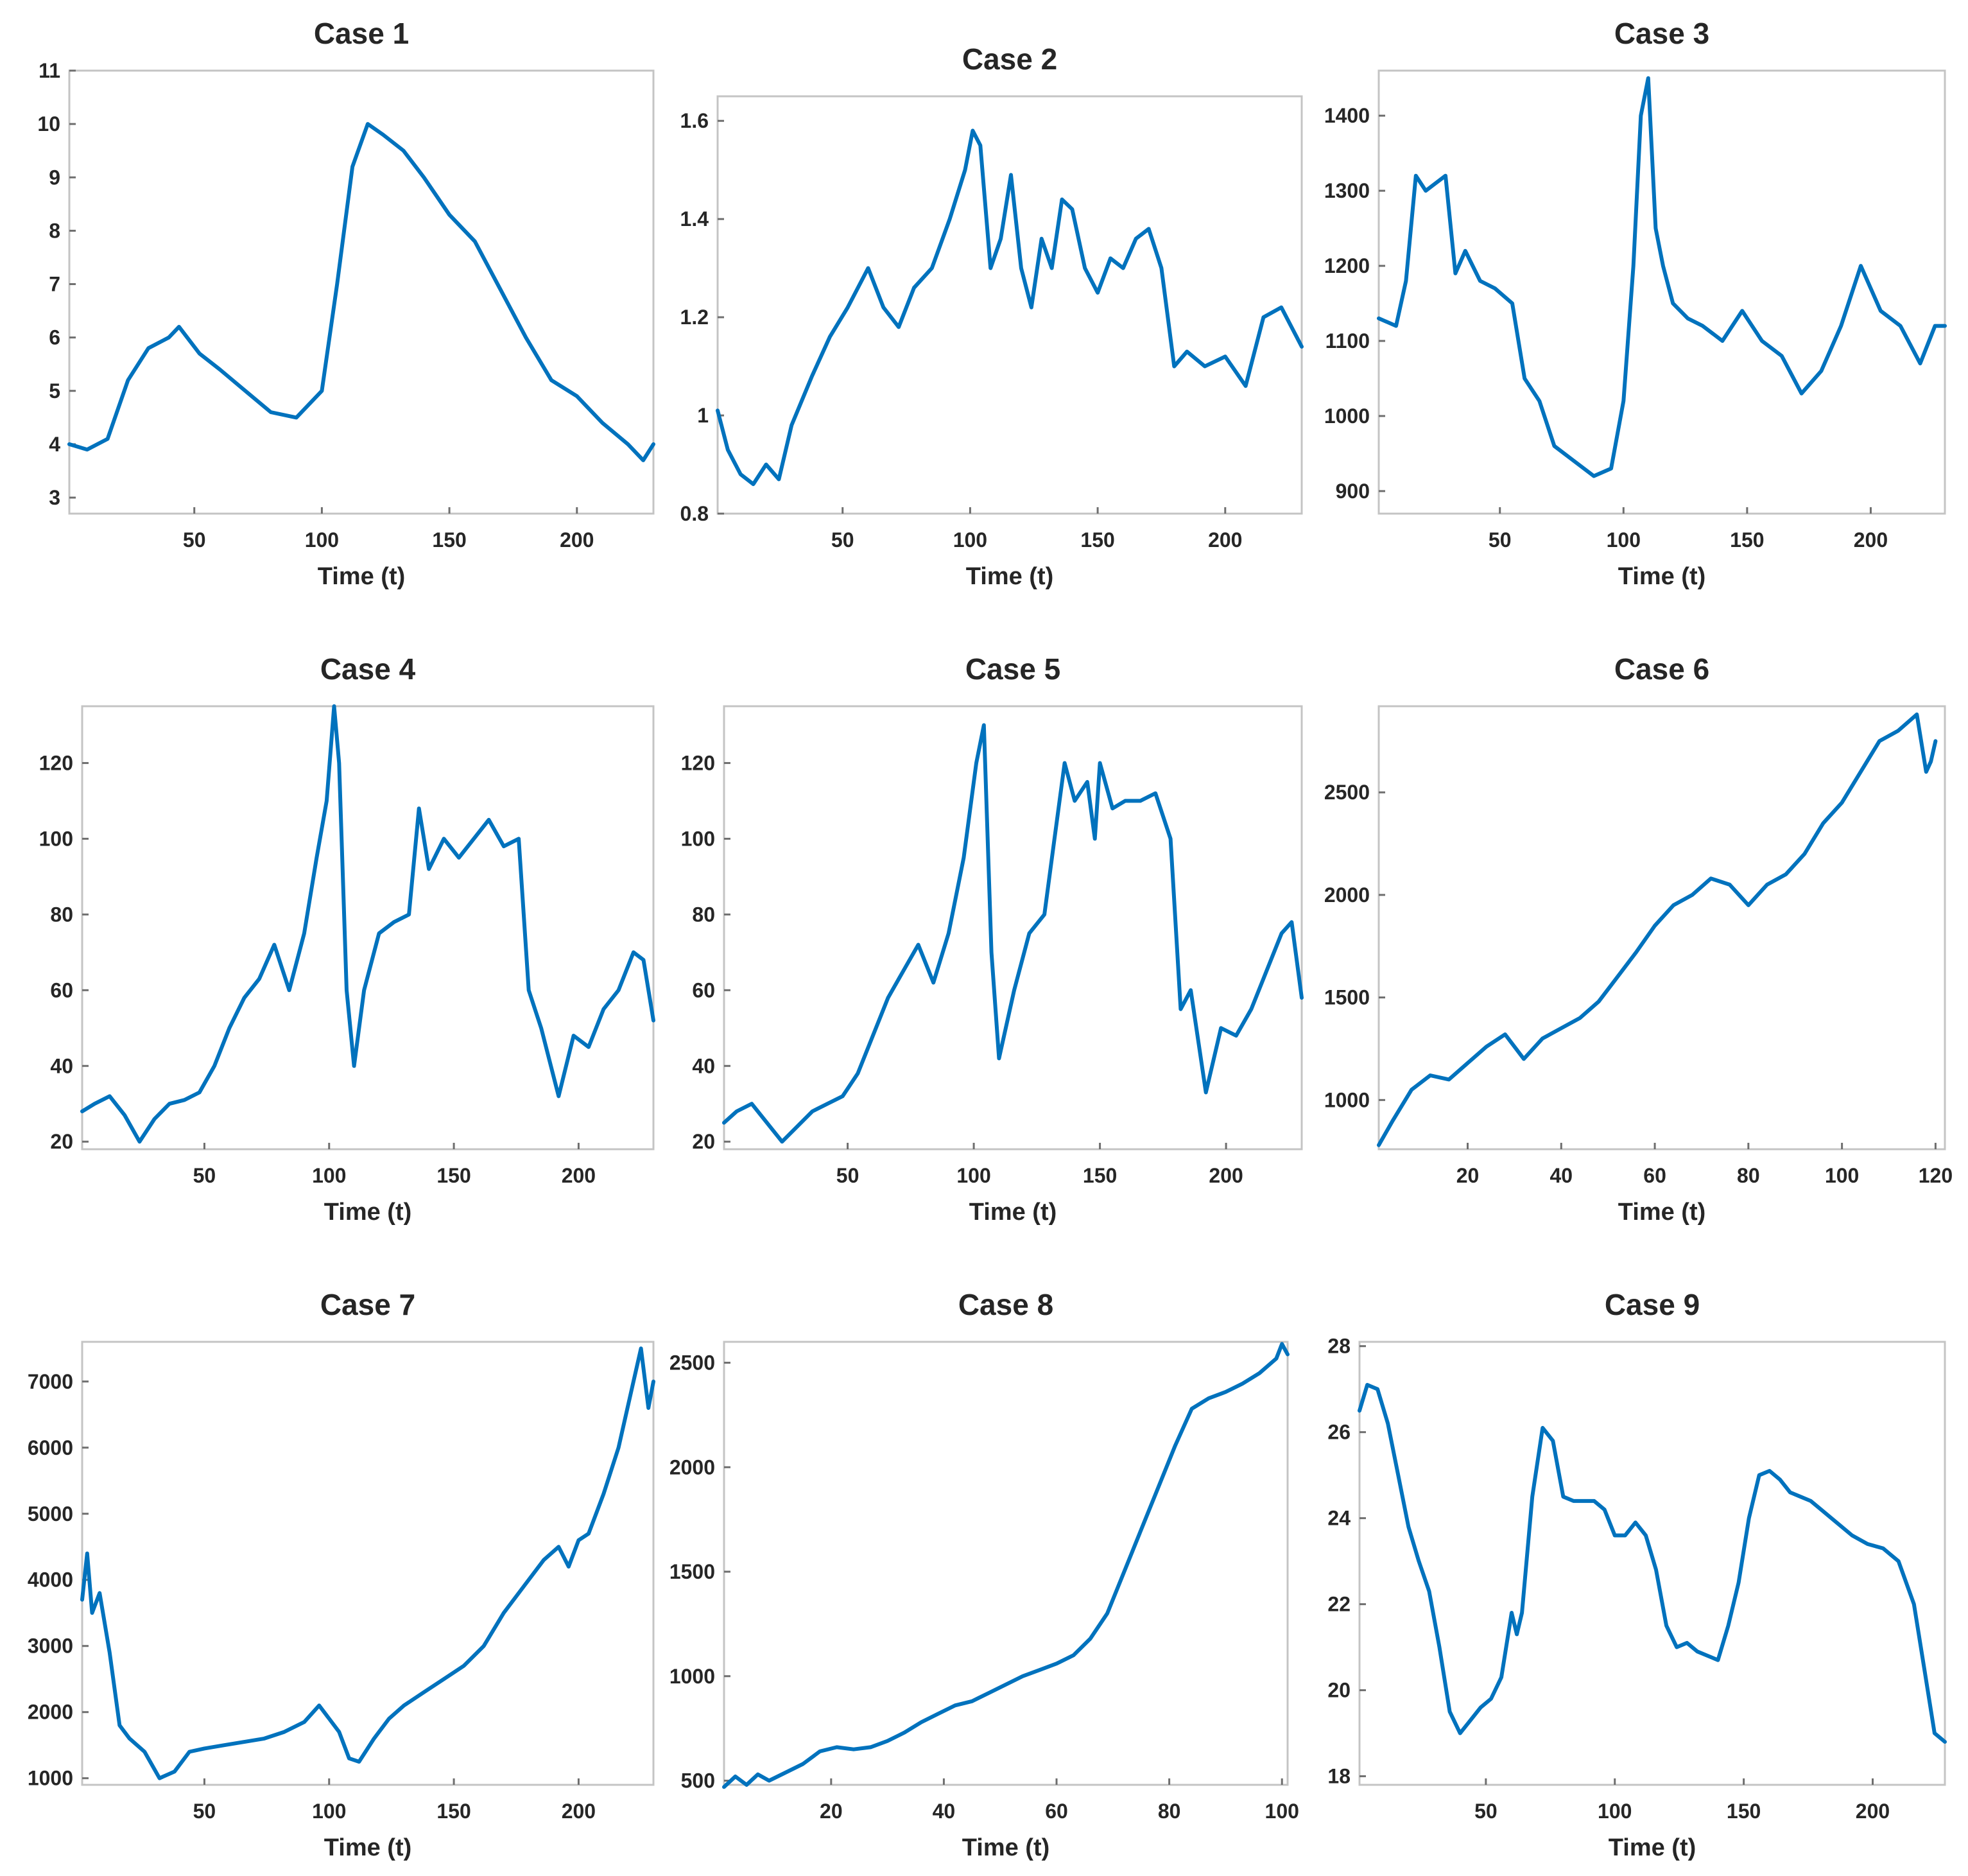  Describe the element at coordinates (54, 285) in the screenshot. I see `y-tick-label: 7` at that location.